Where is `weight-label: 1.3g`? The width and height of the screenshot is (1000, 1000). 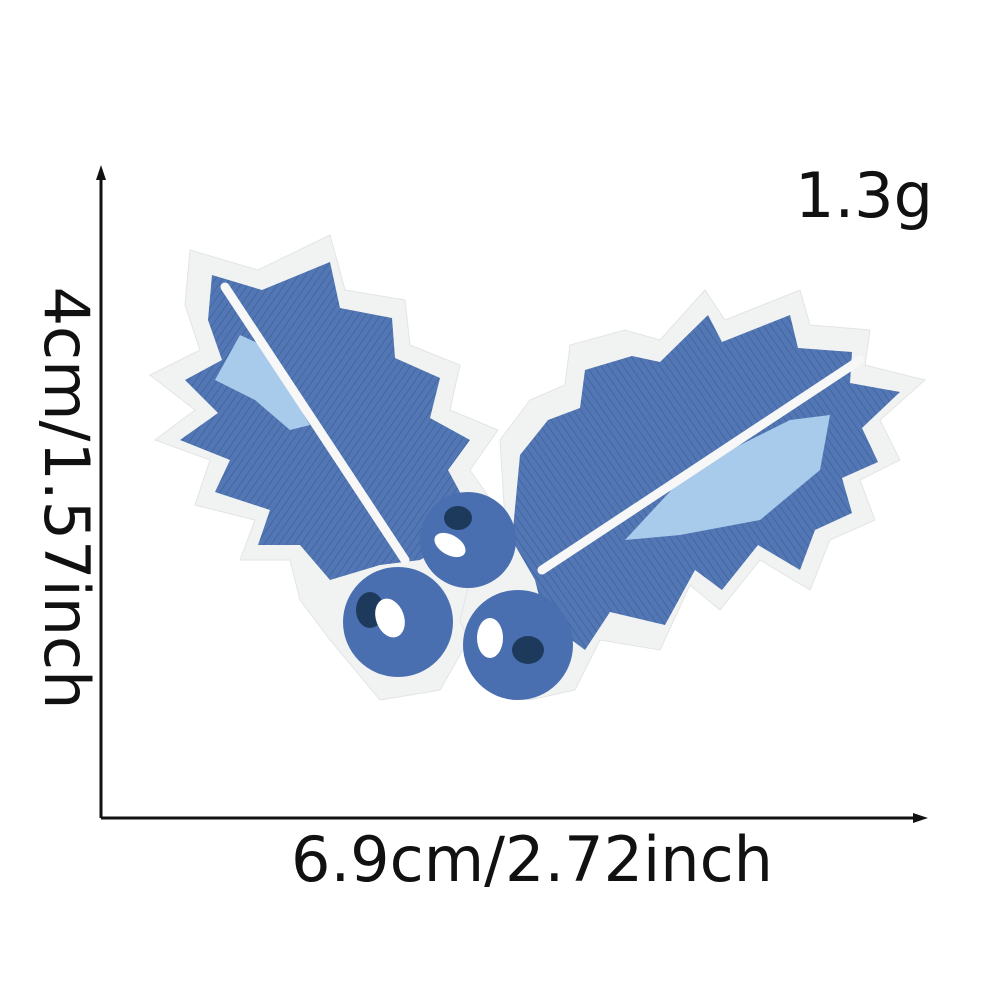
weight-label: 1.3g is located at coordinates (864, 195).